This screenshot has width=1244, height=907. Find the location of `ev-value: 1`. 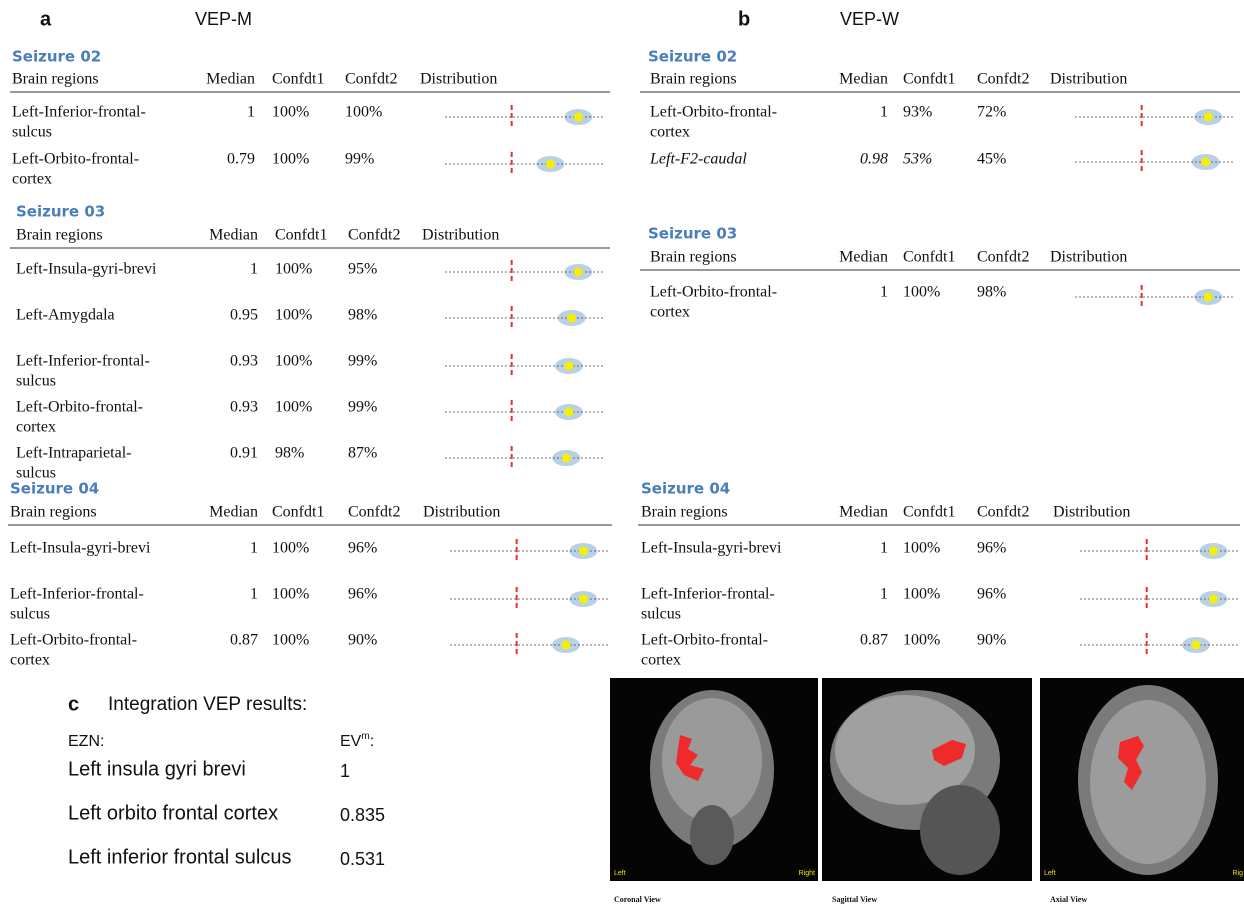

ev-value: 1 is located at coordinates (345, 771).